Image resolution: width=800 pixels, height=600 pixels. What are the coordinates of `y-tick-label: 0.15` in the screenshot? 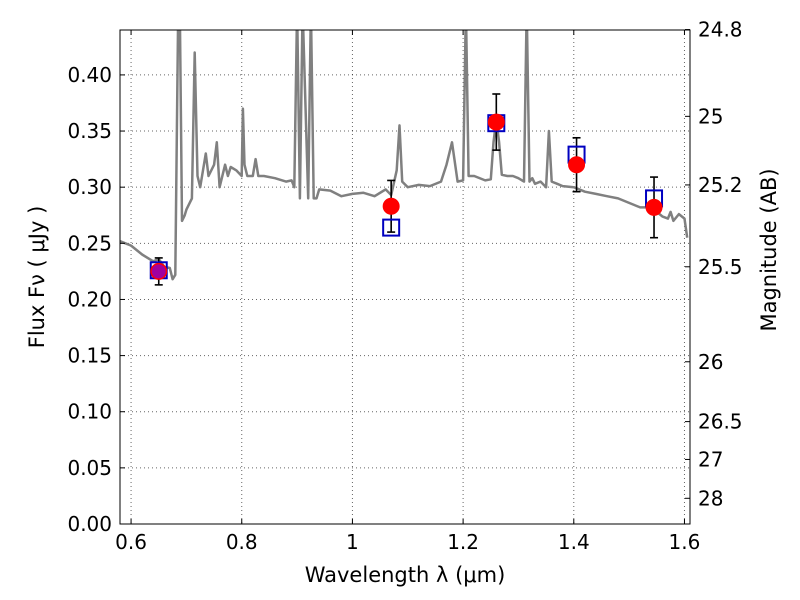 It's located at (89, 356).